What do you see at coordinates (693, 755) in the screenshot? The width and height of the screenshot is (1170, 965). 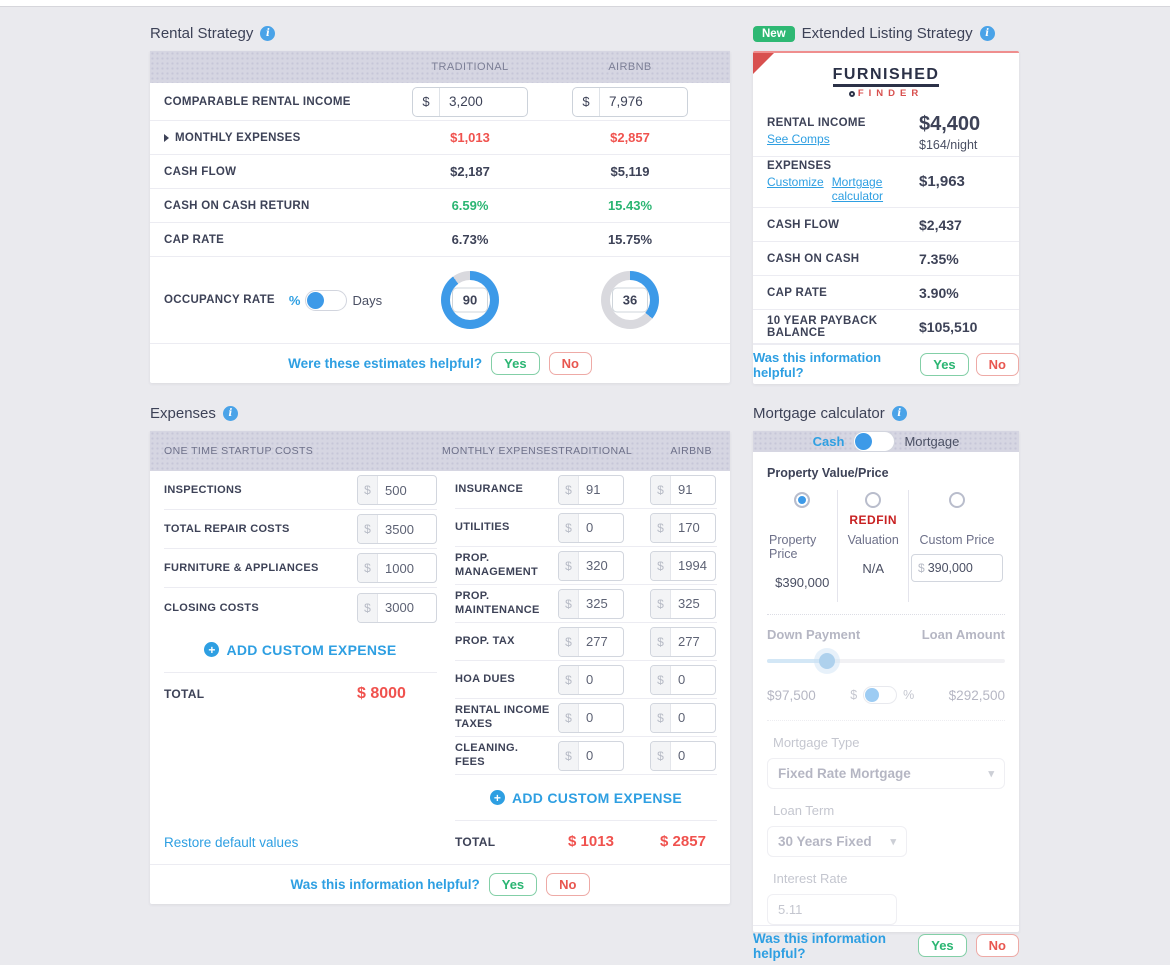 I see `cleaning-fees-airbnb-value` at bounding box center [693, 755].